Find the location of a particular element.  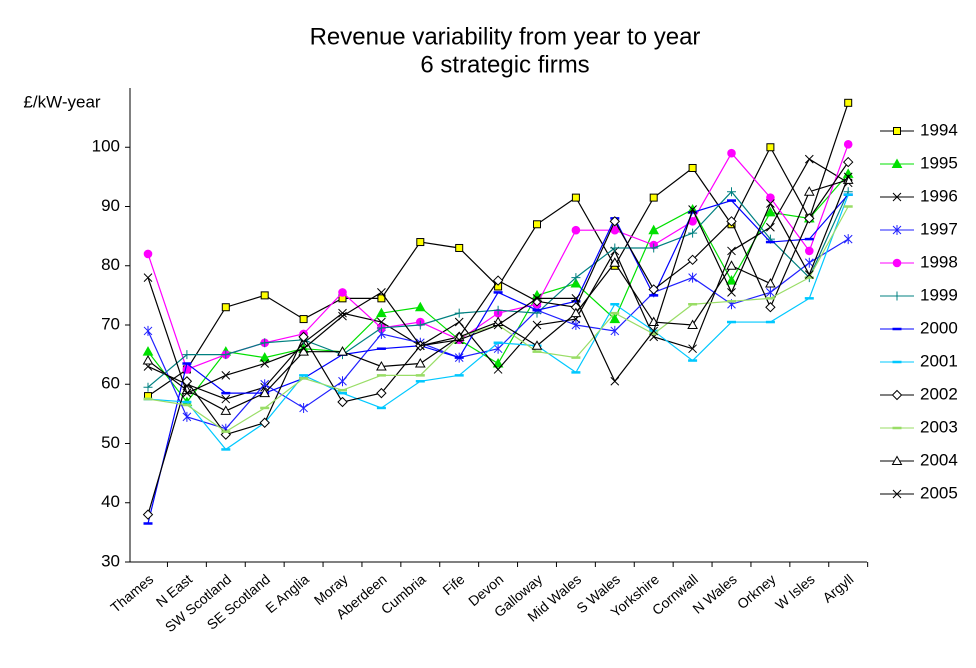

y-tick-label: 100 is located at coordinates (106, 146).